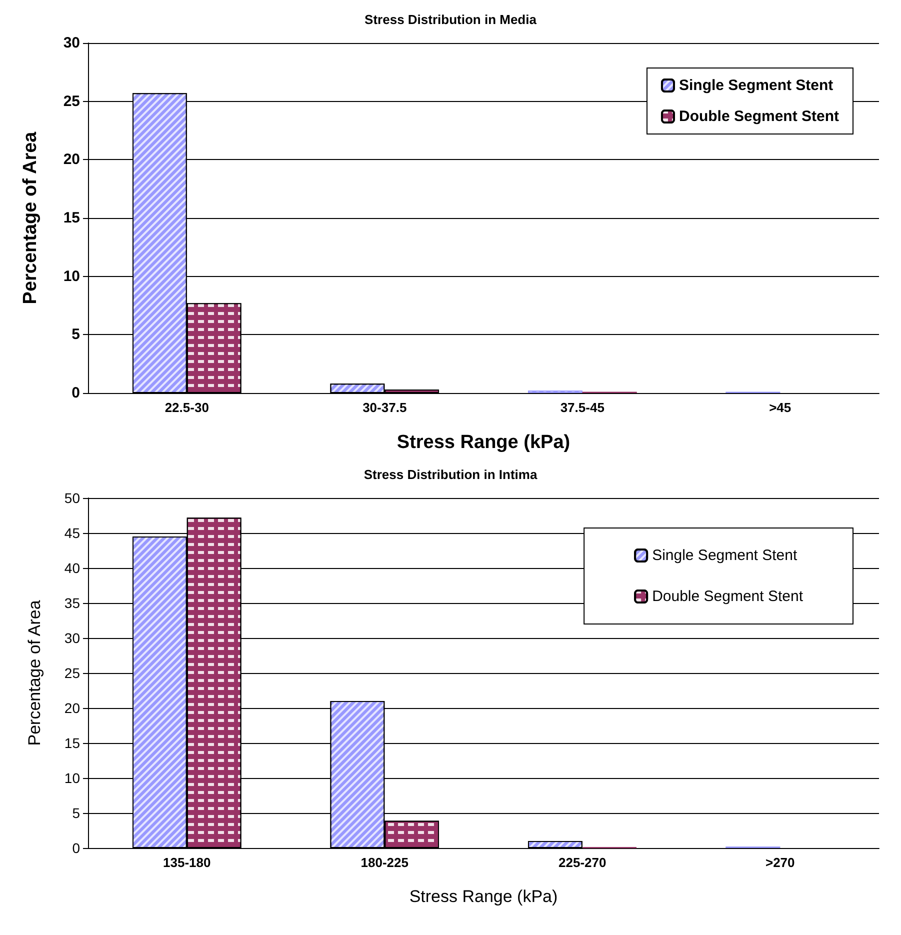 The width and height of the screenshot is (901, 935). What do you see at coordinates (384, 862) in the screenshot?
I see `x-tick-label: 180-225` at bounding box center [384, 862].